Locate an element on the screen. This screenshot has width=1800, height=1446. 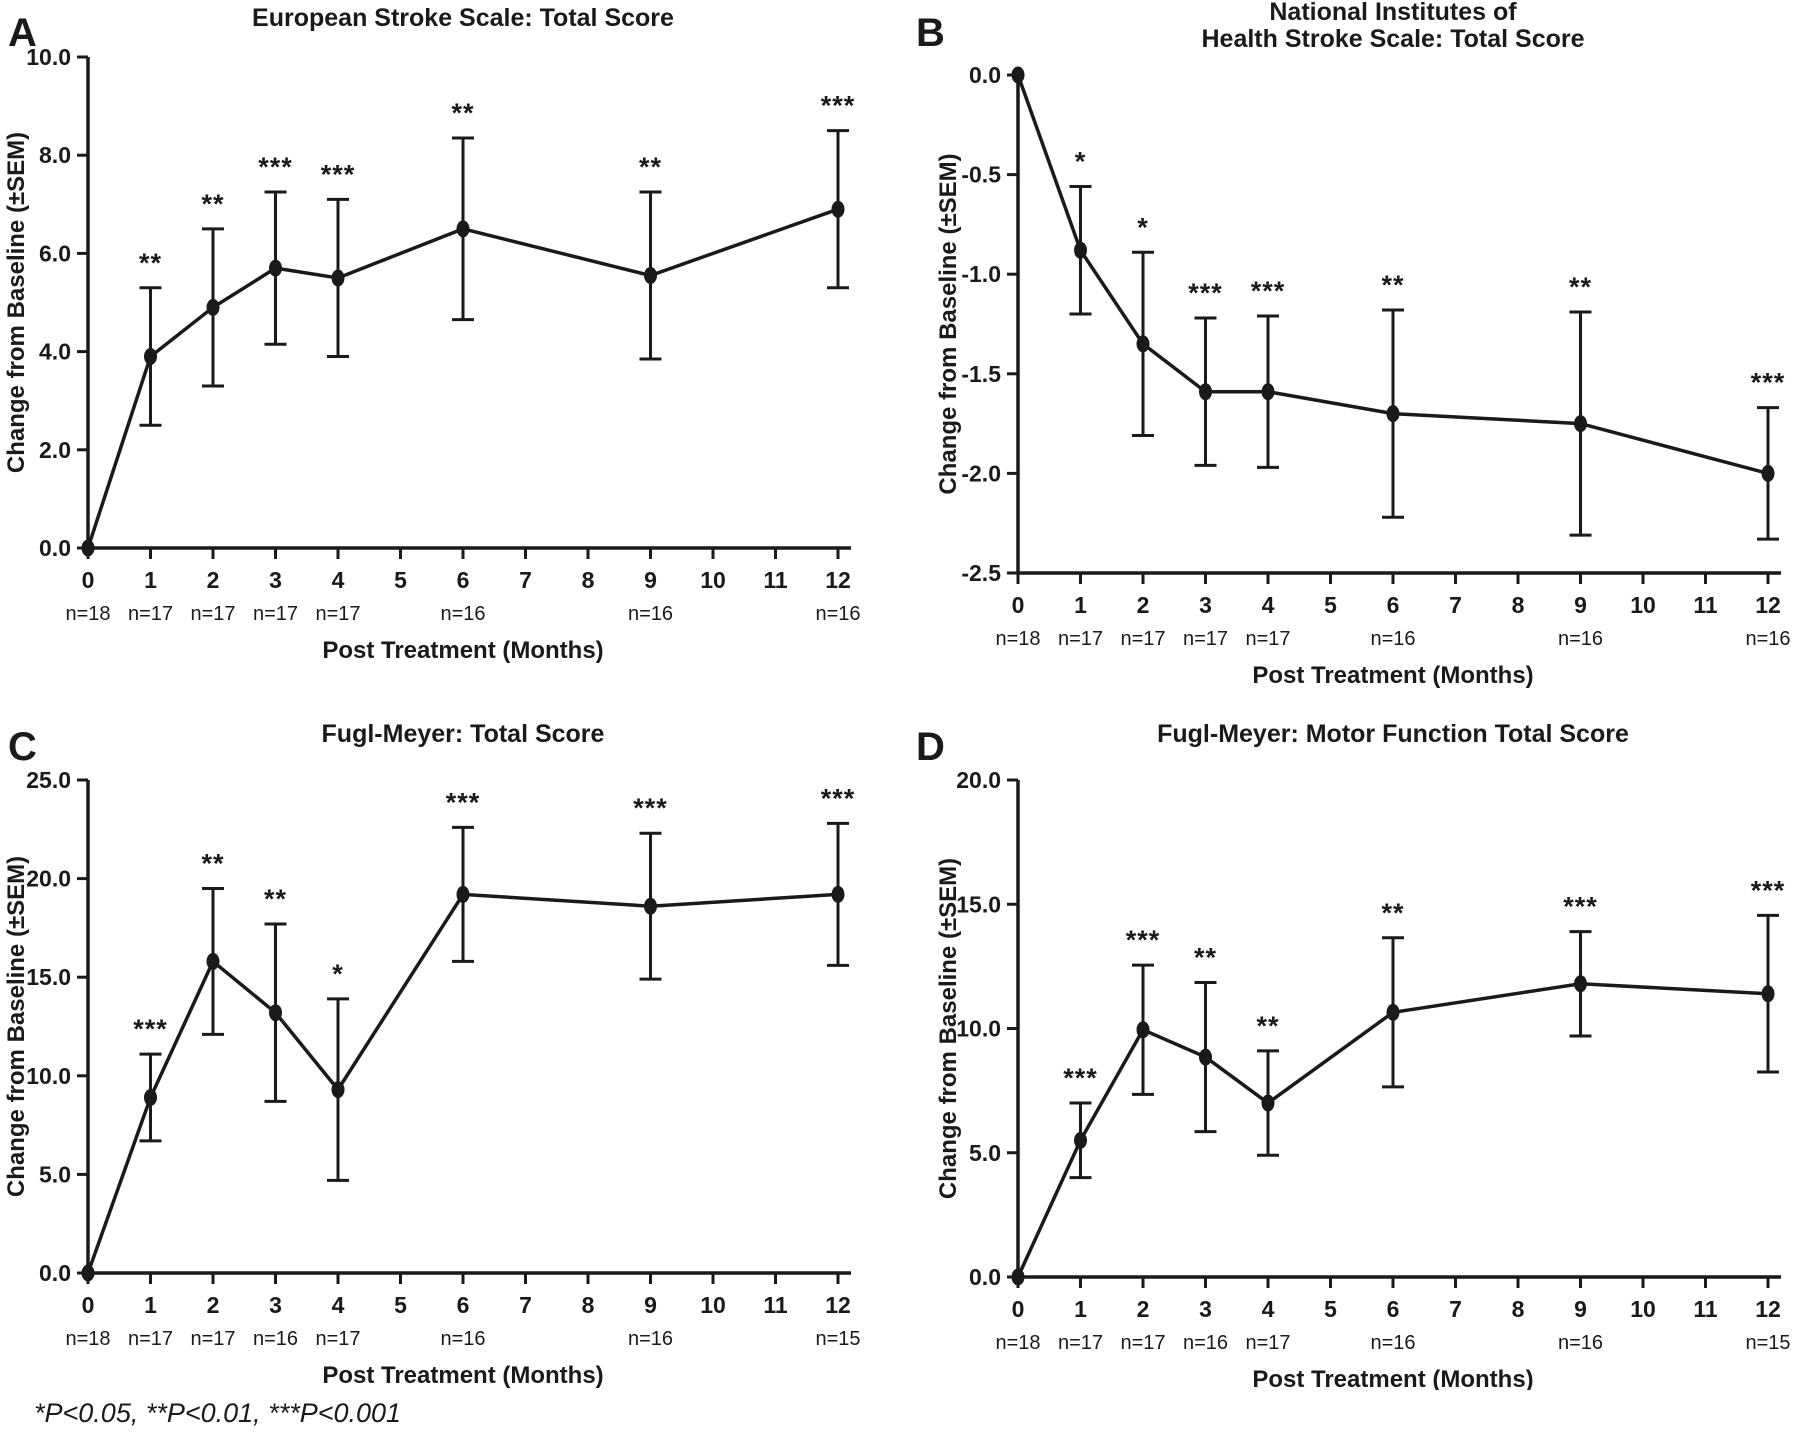
x-tick-label: 11 is located at coordinates (775, 580).